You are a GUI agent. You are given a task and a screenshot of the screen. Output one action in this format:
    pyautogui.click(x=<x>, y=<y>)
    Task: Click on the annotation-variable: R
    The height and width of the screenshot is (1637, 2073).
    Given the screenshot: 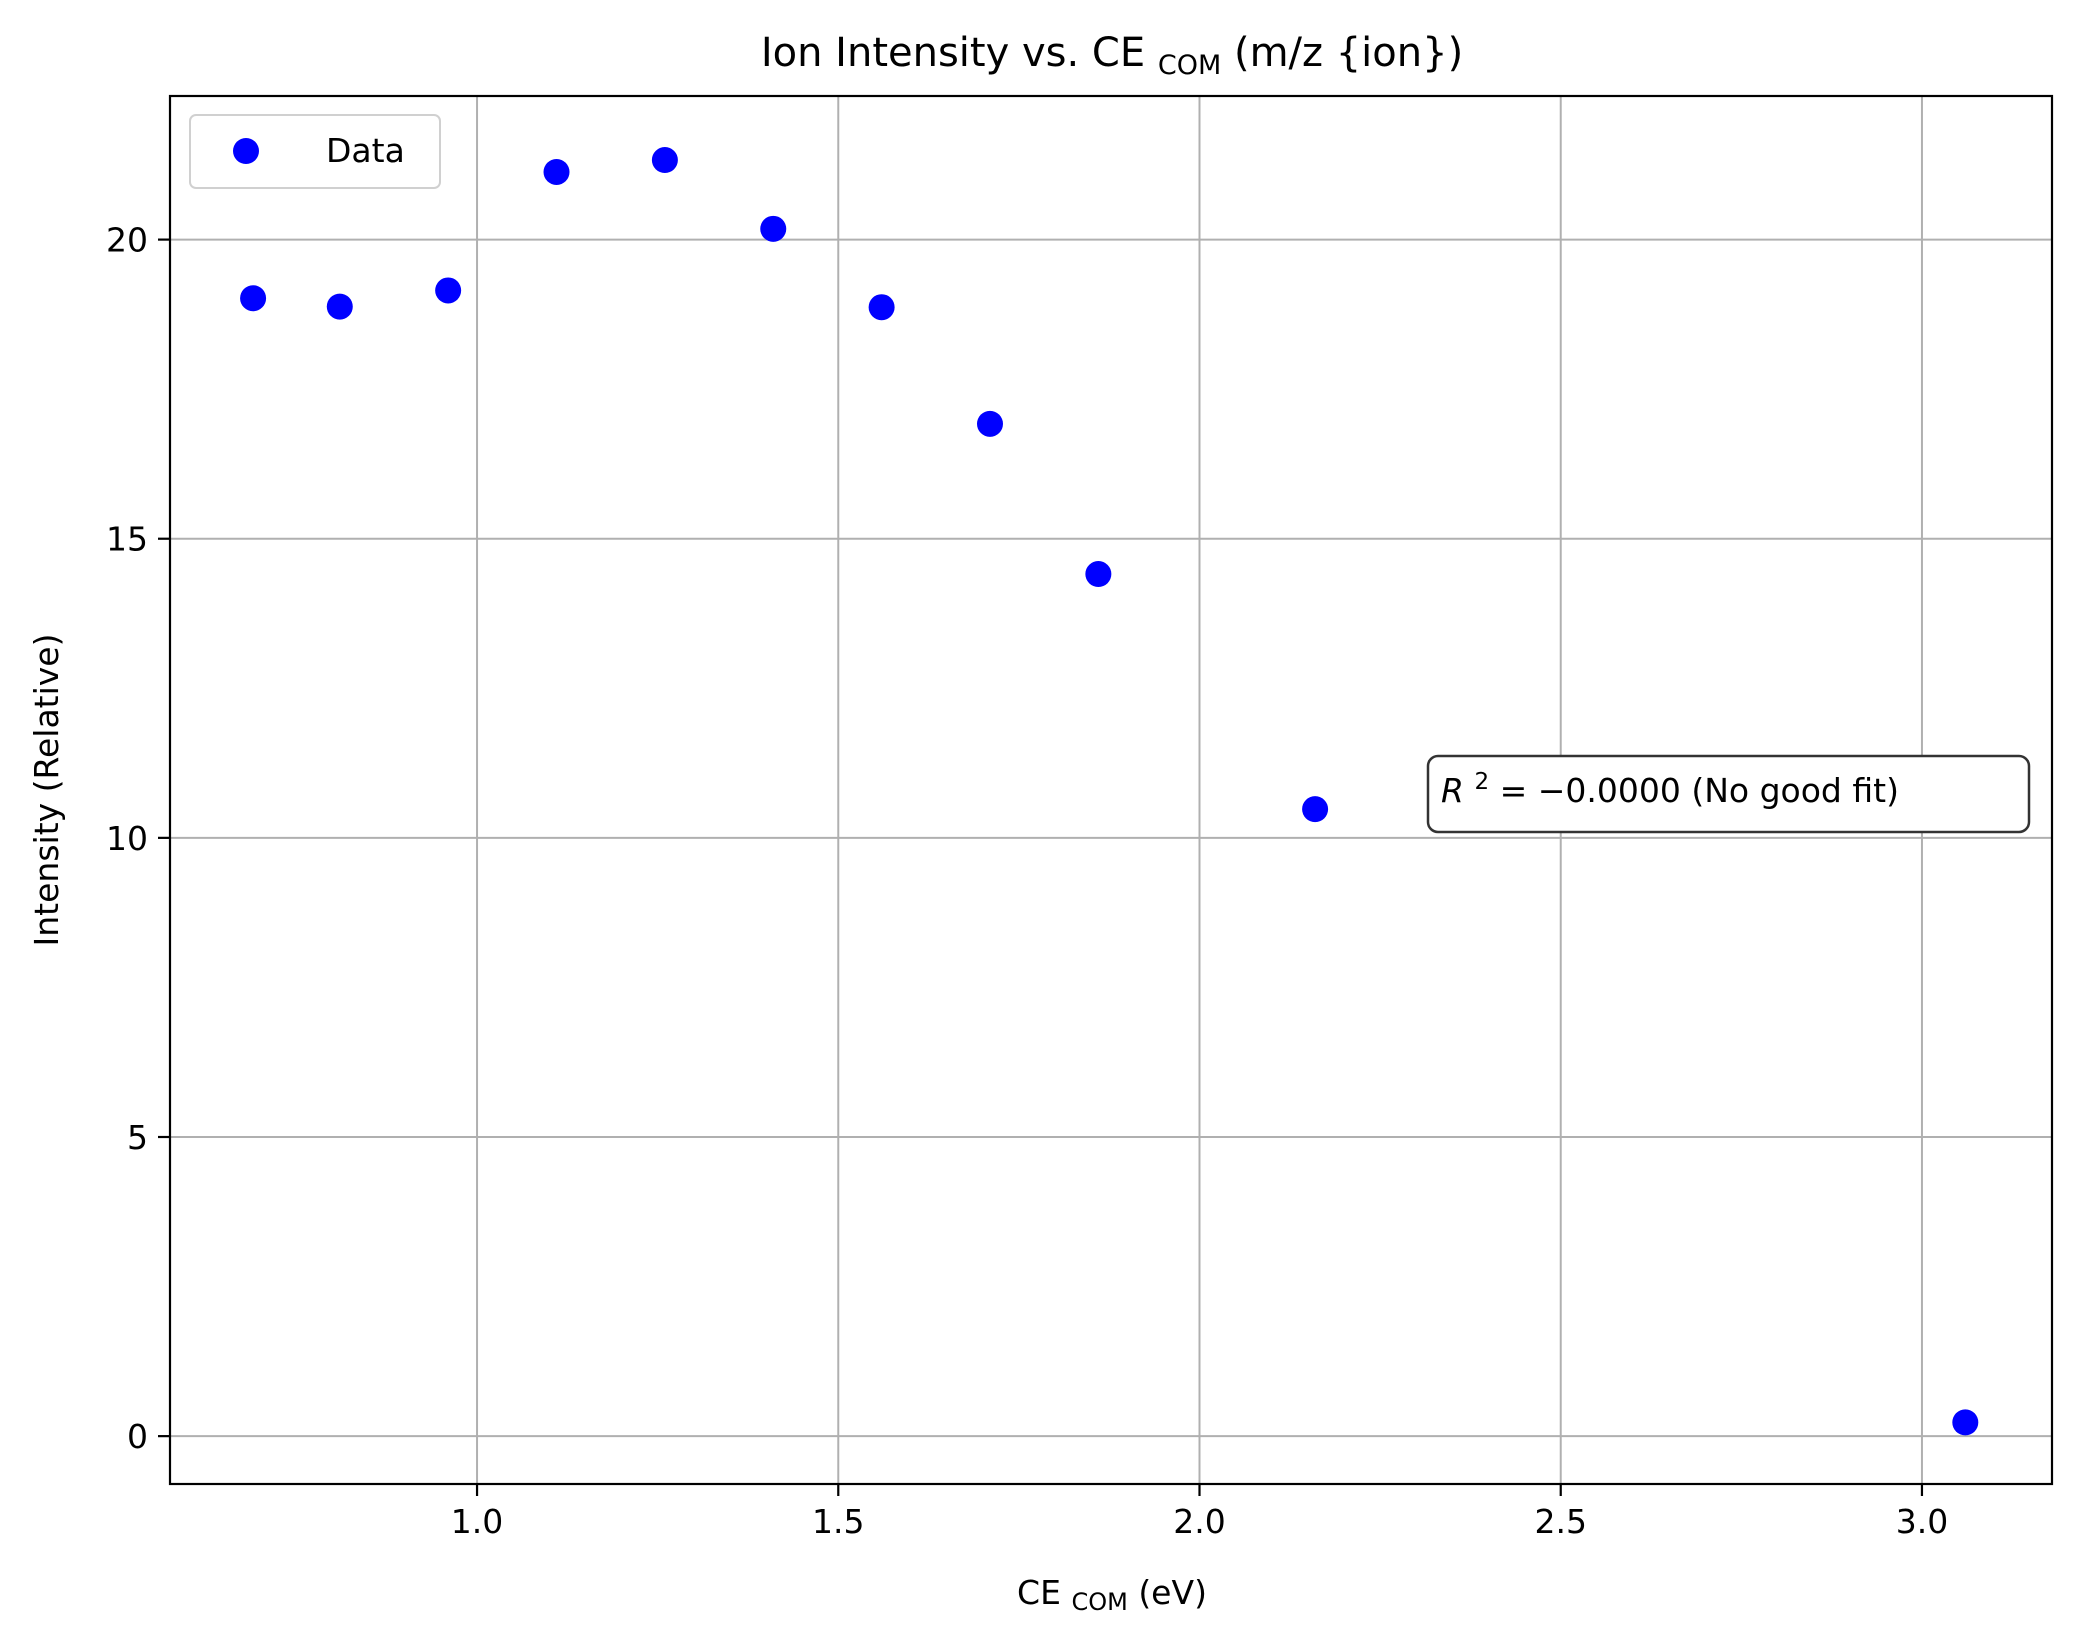 What is the action you would take?
    pyautogui.click(x=1452, y=790)
    